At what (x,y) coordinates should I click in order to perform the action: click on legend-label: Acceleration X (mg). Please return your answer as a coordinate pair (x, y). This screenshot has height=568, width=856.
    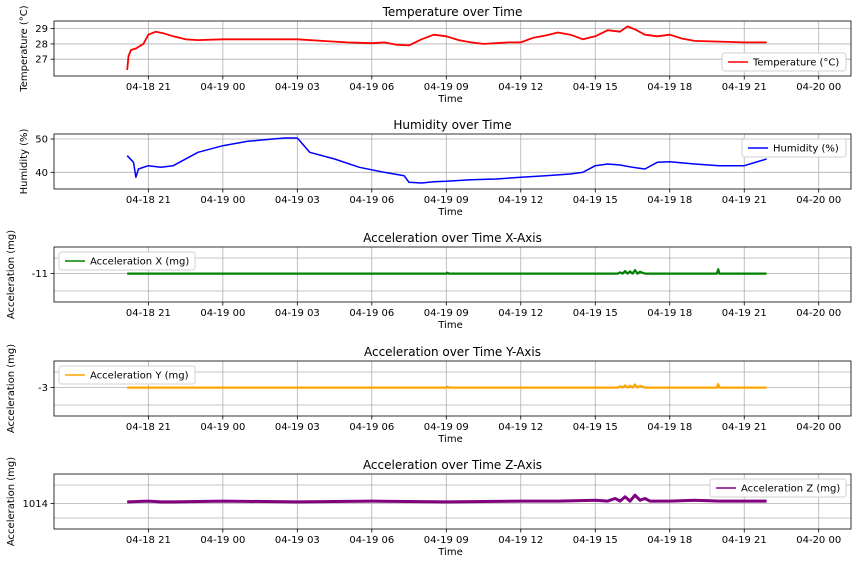
    Looking at the image, I should click on (139, 262).